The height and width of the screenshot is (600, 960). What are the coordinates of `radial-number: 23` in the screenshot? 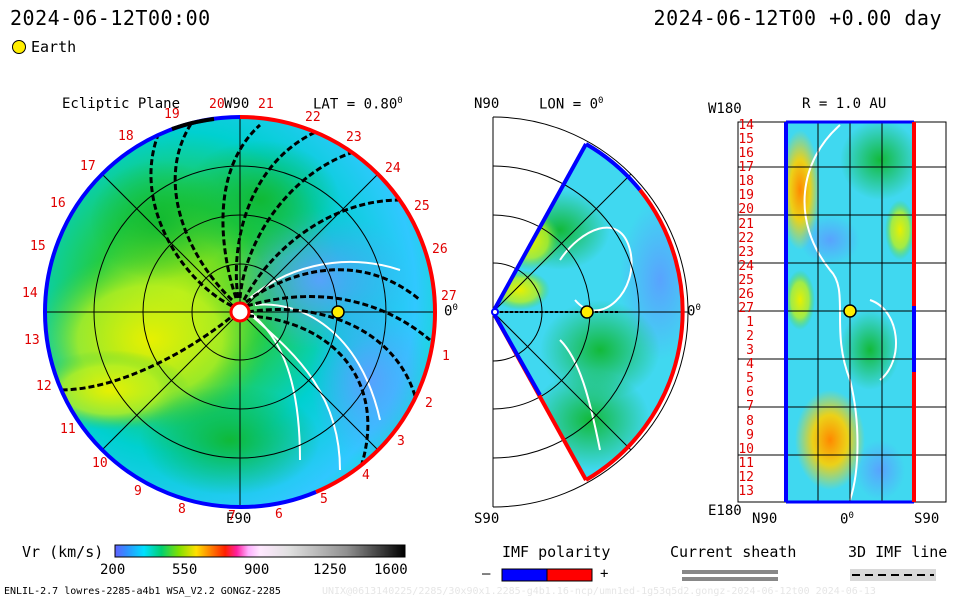 It's located at (746, 252).